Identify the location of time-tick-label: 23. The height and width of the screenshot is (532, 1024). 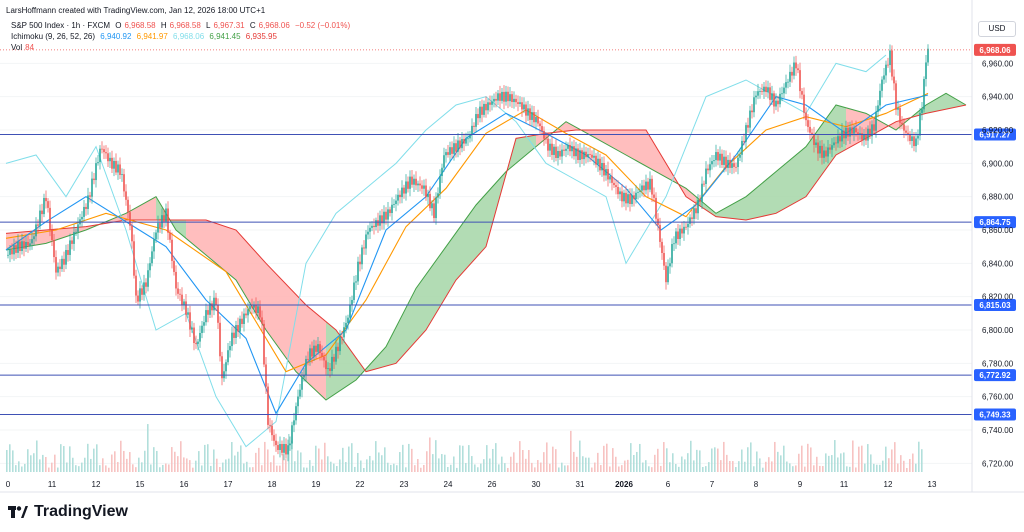
(404, 484).